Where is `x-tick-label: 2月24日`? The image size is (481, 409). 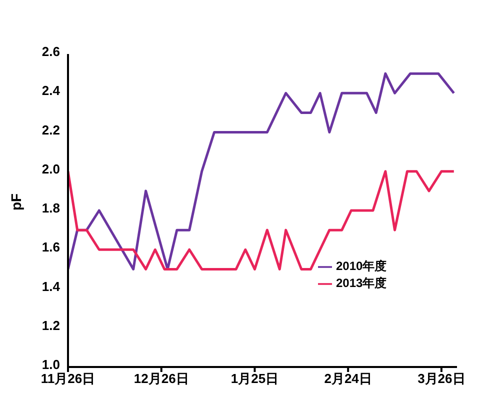
x-tick-label: 2月24日 is located at coordinates (348, 378).